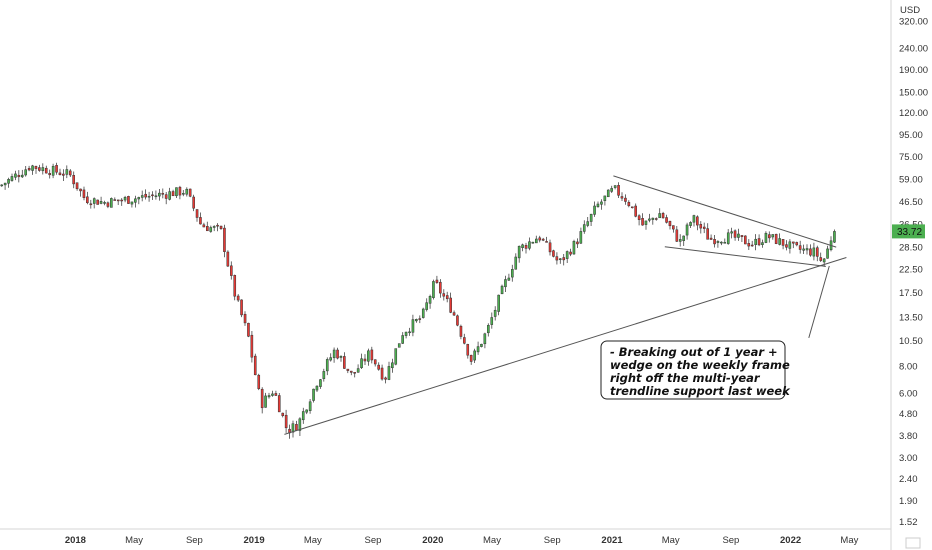 Image resolution: width=932 pixels, height=550 pixels. I want to click on price-tick-label: 4.80, so click(908, 414).